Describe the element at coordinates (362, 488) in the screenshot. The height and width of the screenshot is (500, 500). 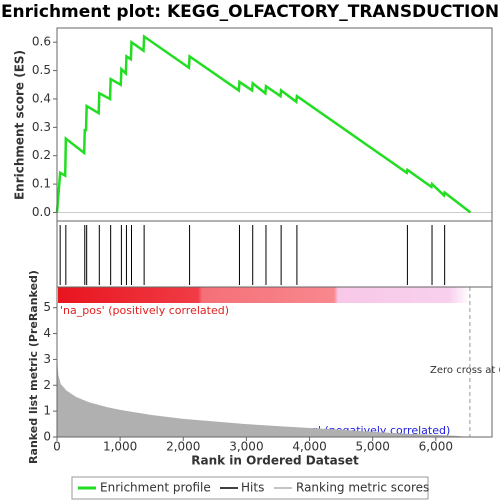
I see `legend-label: Ranking metric scores` at that location.